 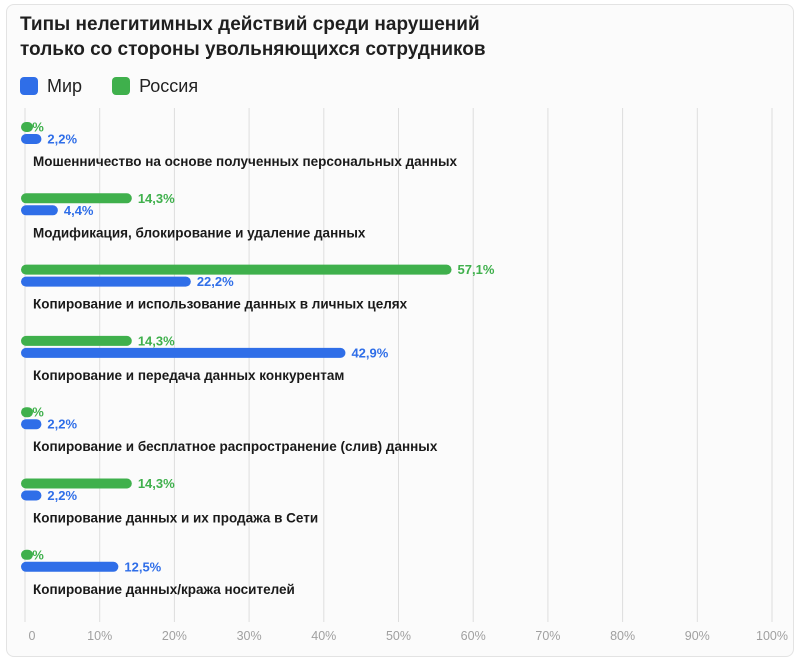 What do you see at coordinates (476, 269) in the screenshot?
I see `data-label: 57,1%` at bounding box center [476, 269].